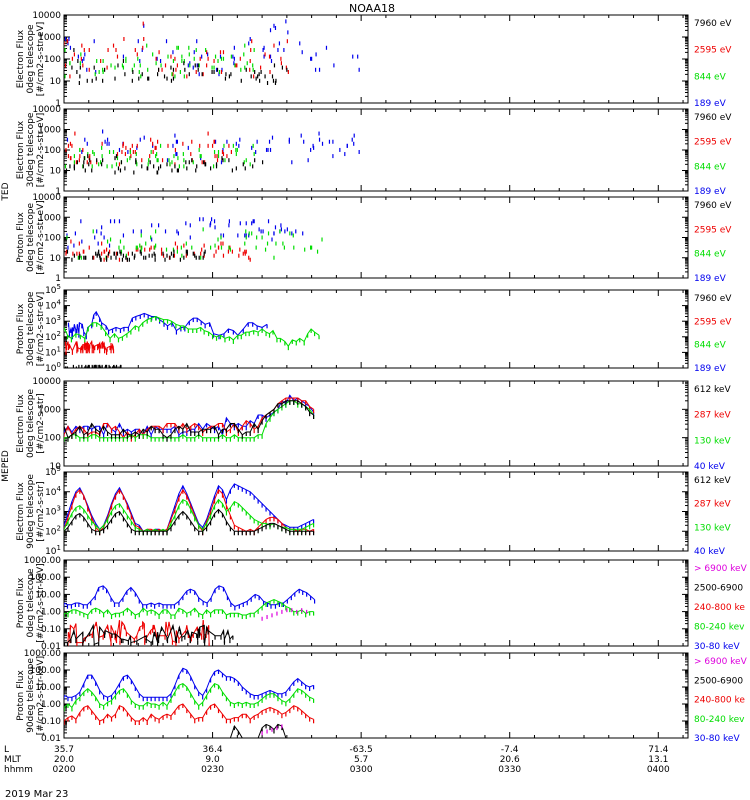  I want to click on y-tick-label: 10³, so click(53, 511).